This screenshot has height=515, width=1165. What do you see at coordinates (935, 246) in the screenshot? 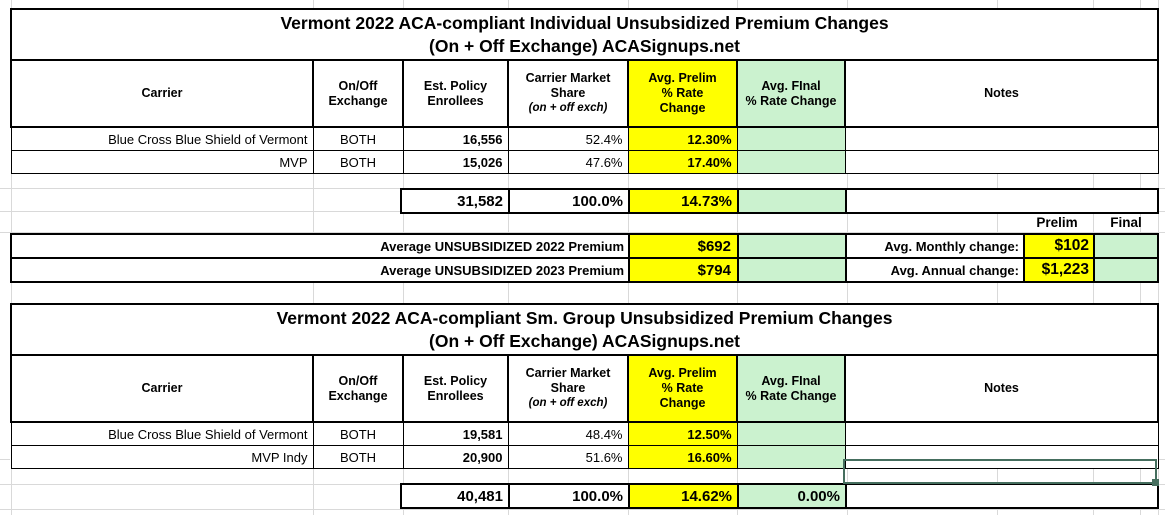
I see `monthly-change-label: Avg. Monthly change:` at bounding box center [935, 246].